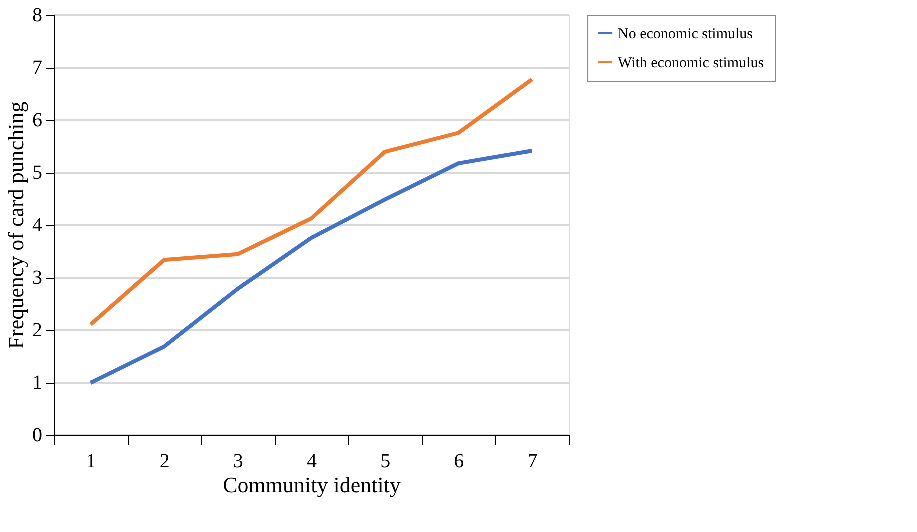 The image size is (917, 532). I want to click on y-tick-label: 0, so click(37, 435).